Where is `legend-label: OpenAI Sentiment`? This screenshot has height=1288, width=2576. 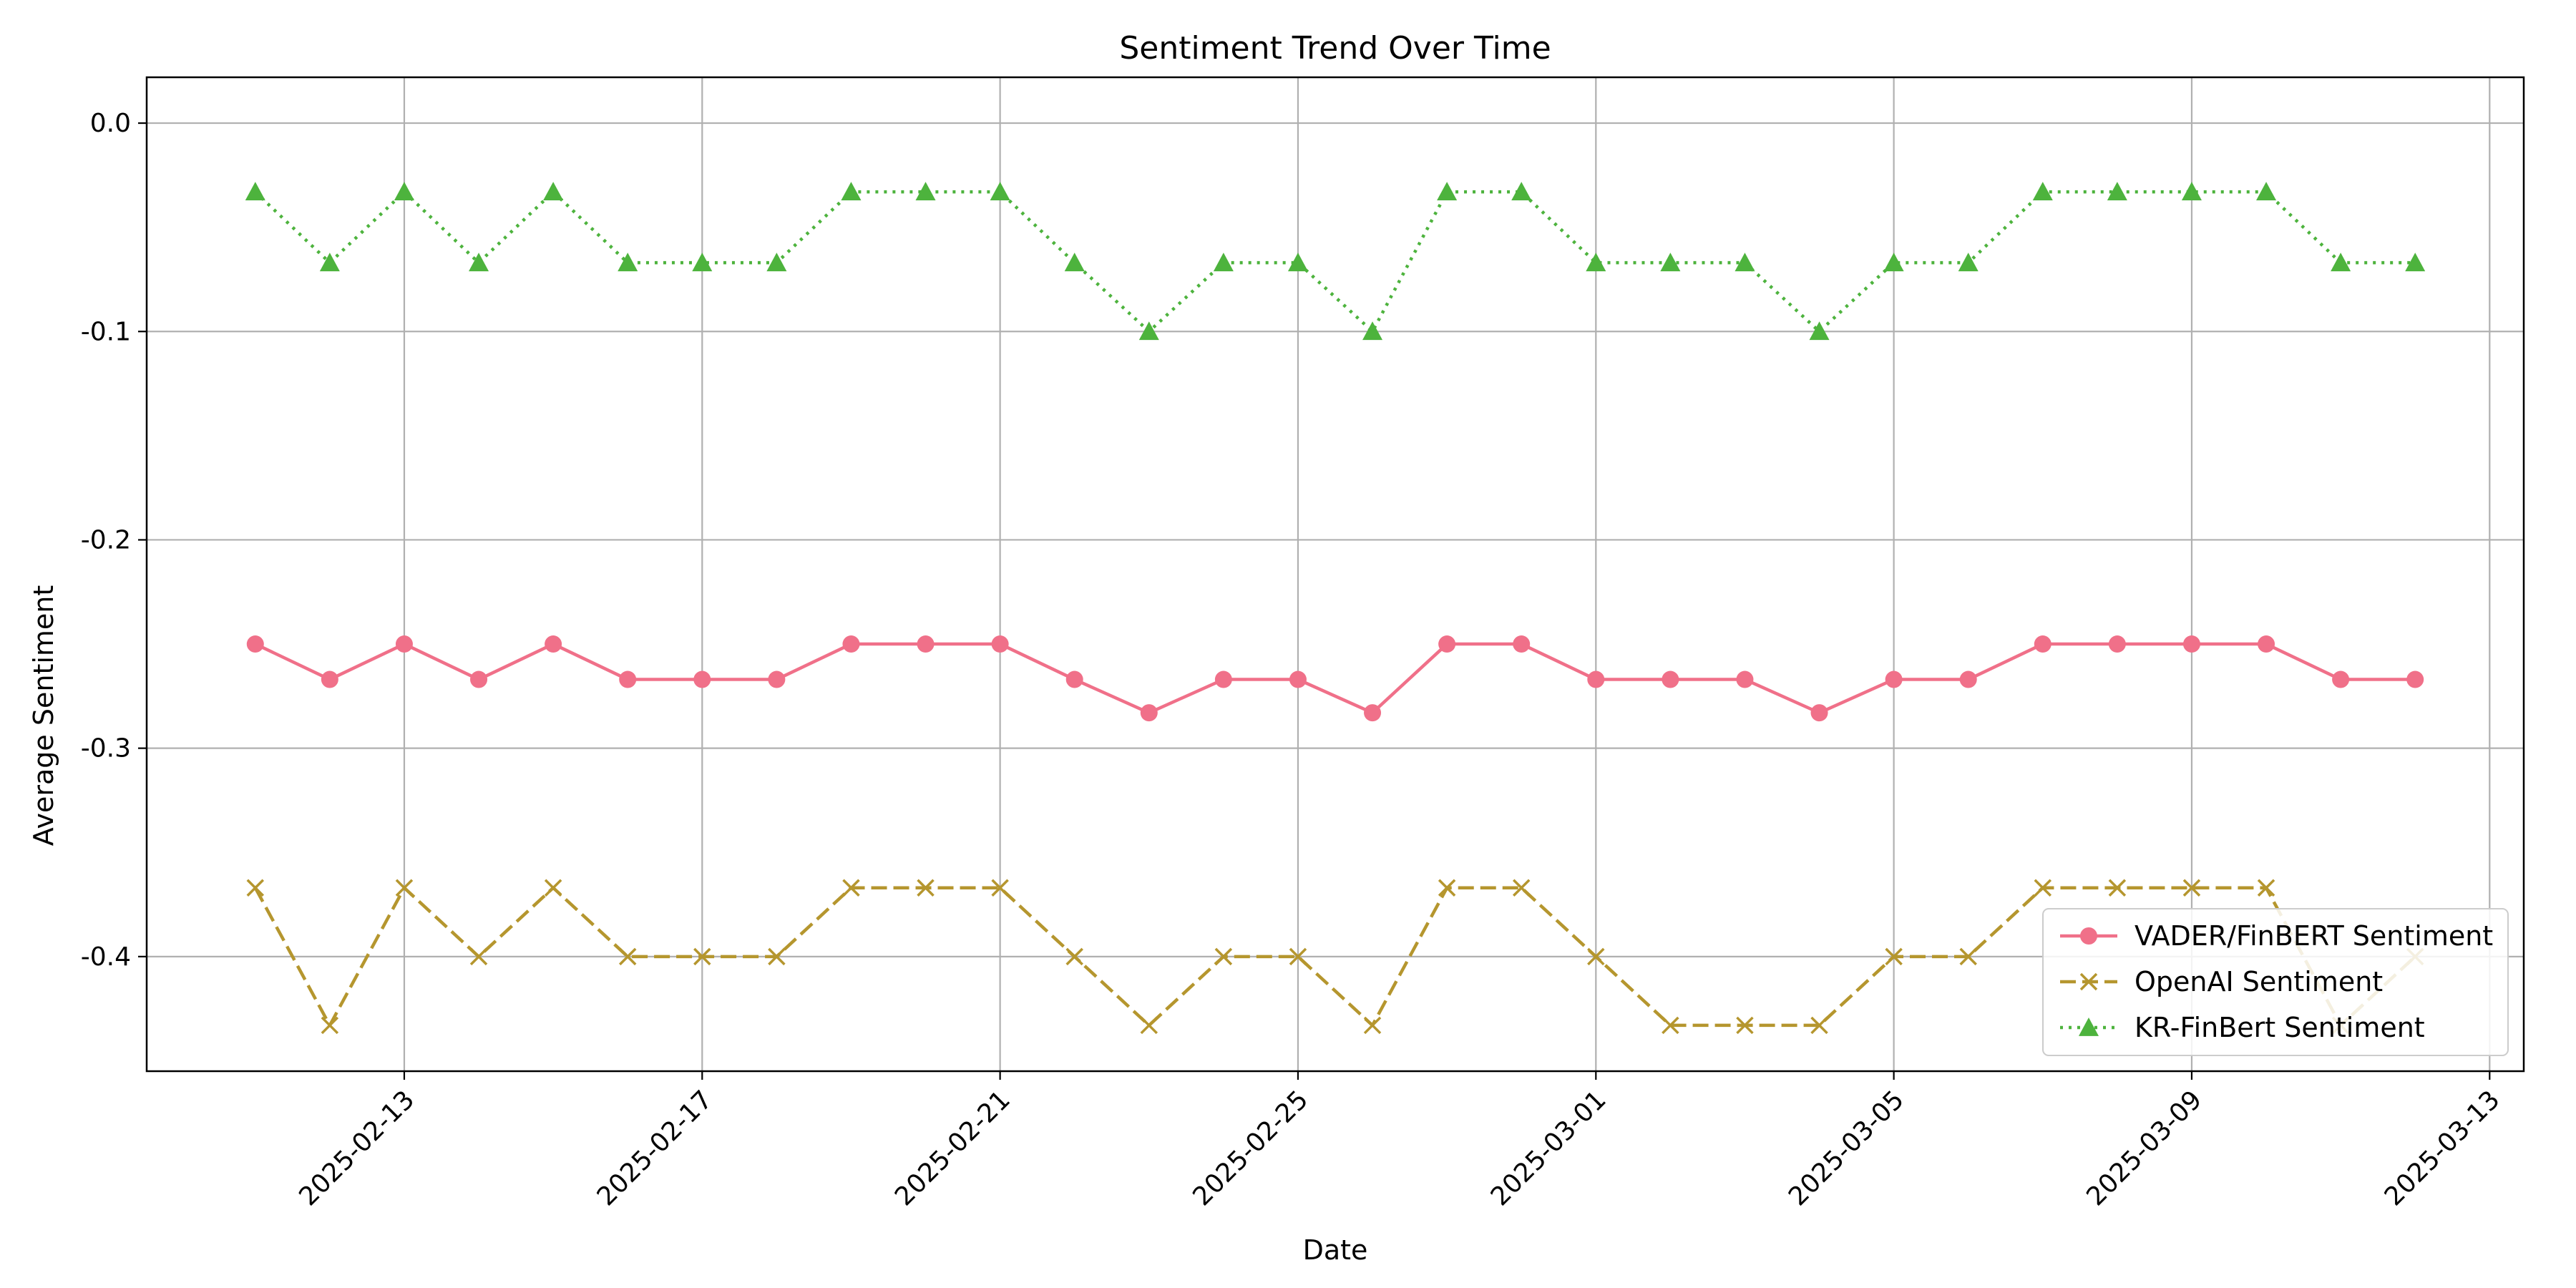 legend-label: OpenAI Sentiment is located at coordinates (2259, 981).